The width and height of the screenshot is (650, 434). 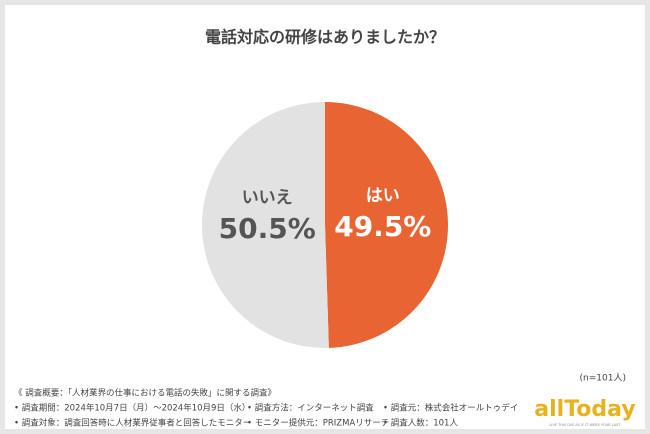 What do you see at coordinates (584, 409) in the screenshot?
I see `logo: allToday` at bounding box center [584, 409].